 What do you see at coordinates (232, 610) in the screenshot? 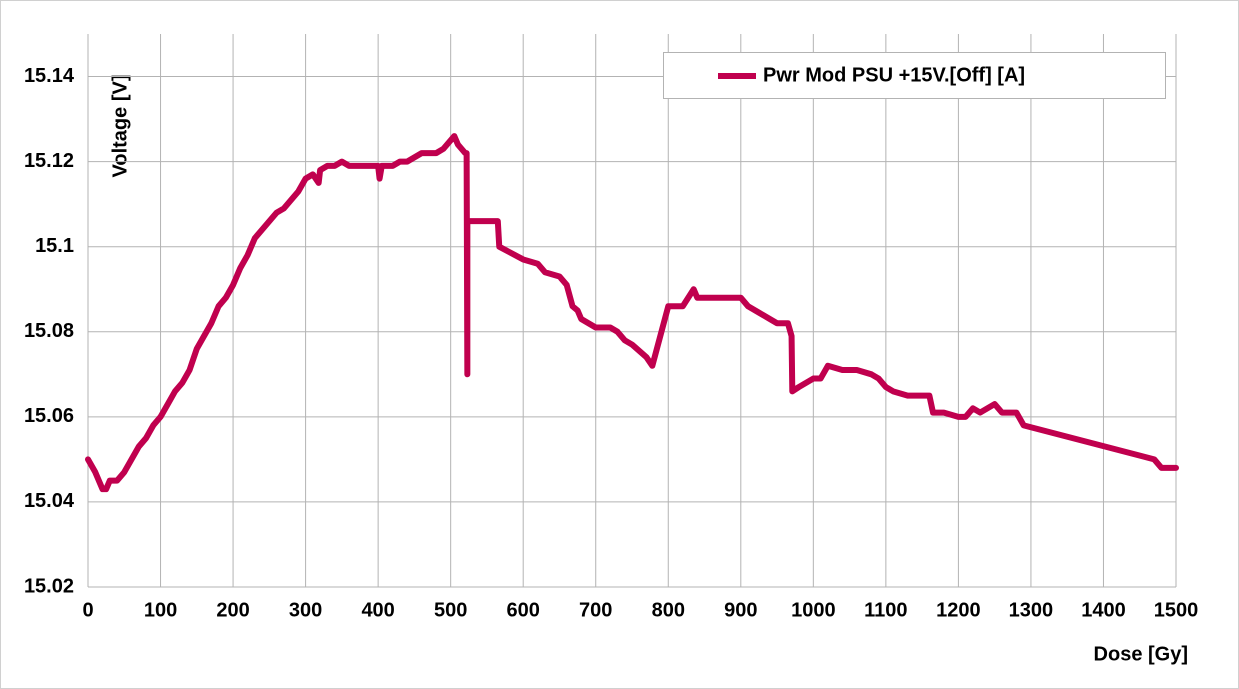
I see `x-tick-label: 200` at bounding box center [232, 610].